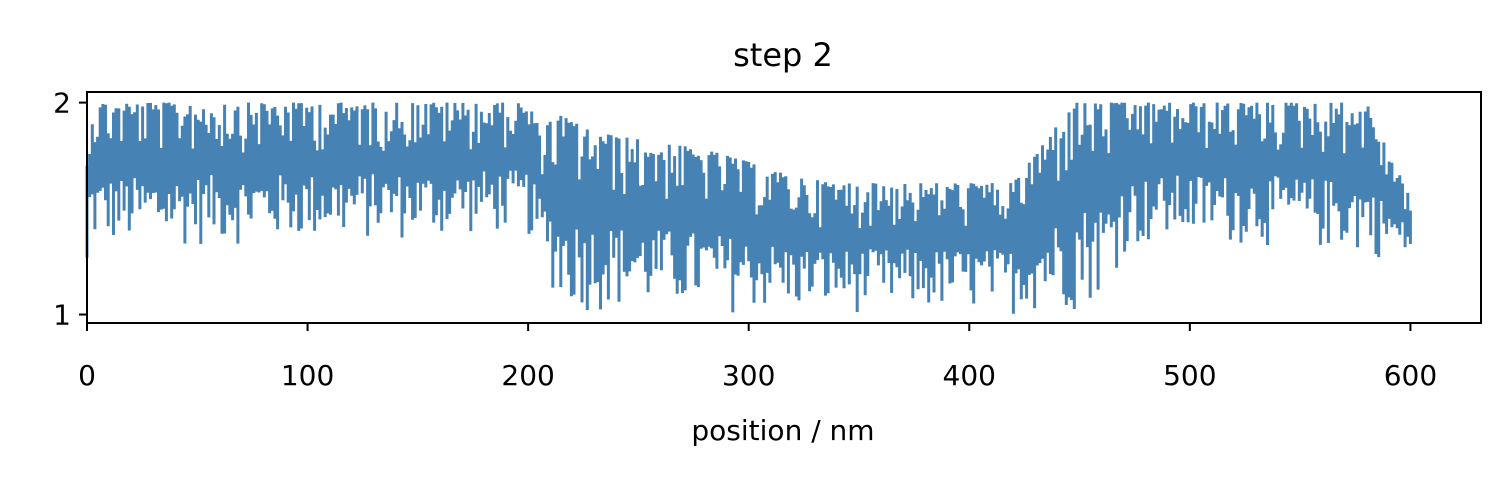 This screenshot has width=1510, height=479. I want to click on y-tick-label: 2, so click(62, 103).